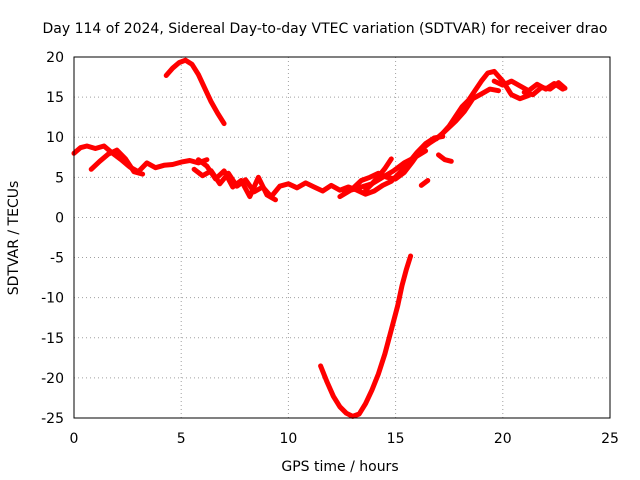 The height and width of the screenshot is (480, 640). I want to click on y-tick-label: 15, so click(55, 98).